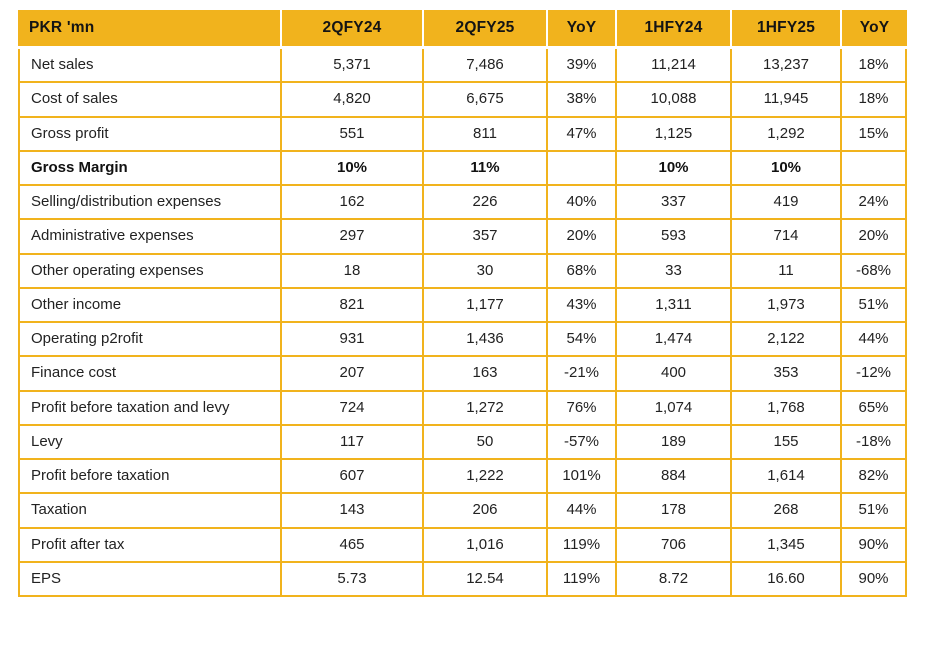 The image size is (931, 647). What do you see at coordinates (353, 66) in the screenshot?
I see `cell-value: 5,371` at bounding box center [353, 66].